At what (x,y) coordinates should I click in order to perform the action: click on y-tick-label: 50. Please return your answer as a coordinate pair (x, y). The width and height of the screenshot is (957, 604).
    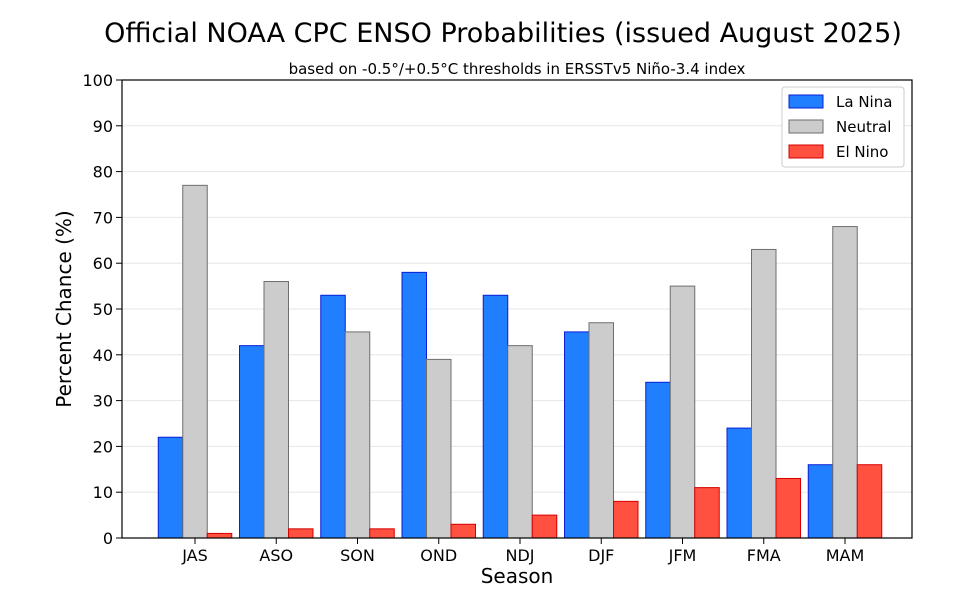
    Looking at the image, I should click on (103, 309).